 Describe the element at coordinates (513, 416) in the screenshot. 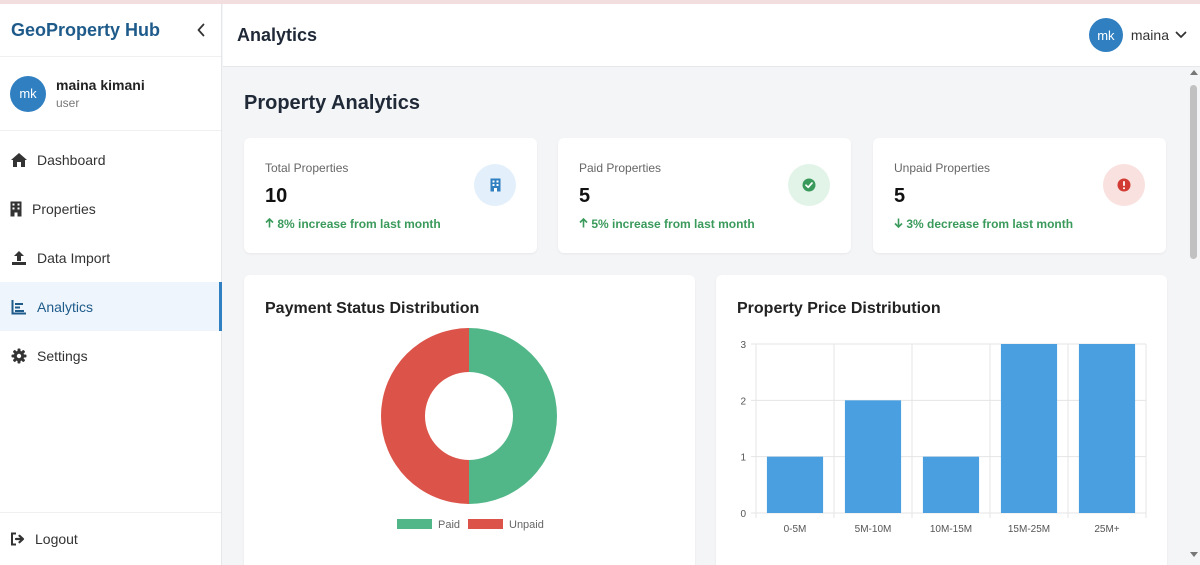

I see `pie-slice-paid` at that location.